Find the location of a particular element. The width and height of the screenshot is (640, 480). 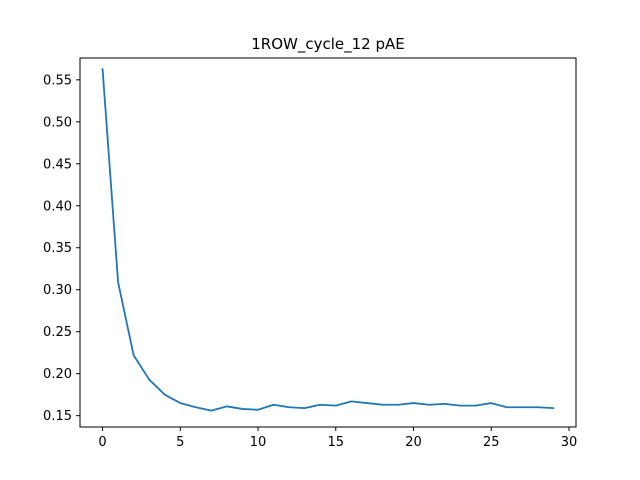

x-tick-label: 10 is located at coordinates (258, 442).